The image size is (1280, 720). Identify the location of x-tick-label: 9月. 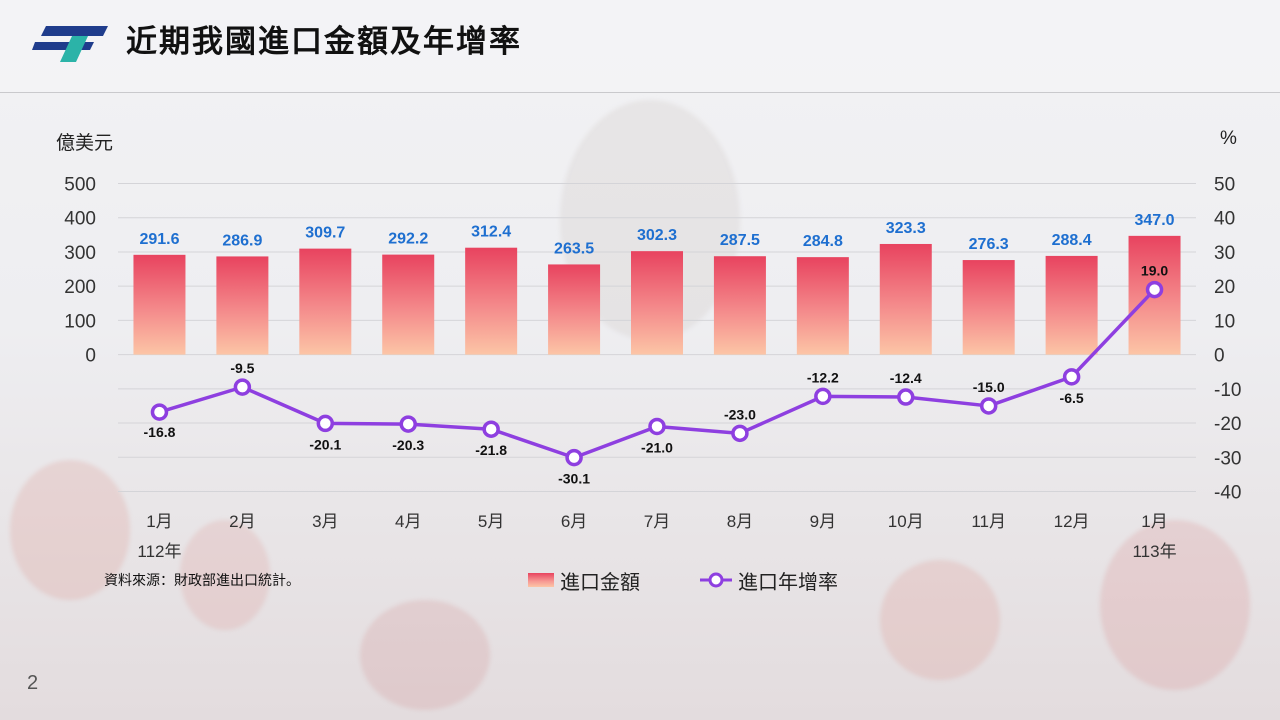
(823, 521).